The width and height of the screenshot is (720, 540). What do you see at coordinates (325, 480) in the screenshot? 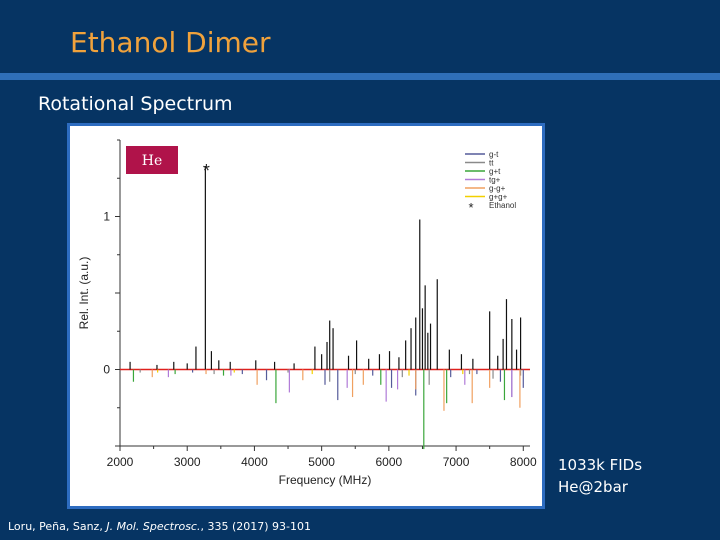
I see `x-axis-label: Frequency (MHz)` at bounding box center [325, 480].